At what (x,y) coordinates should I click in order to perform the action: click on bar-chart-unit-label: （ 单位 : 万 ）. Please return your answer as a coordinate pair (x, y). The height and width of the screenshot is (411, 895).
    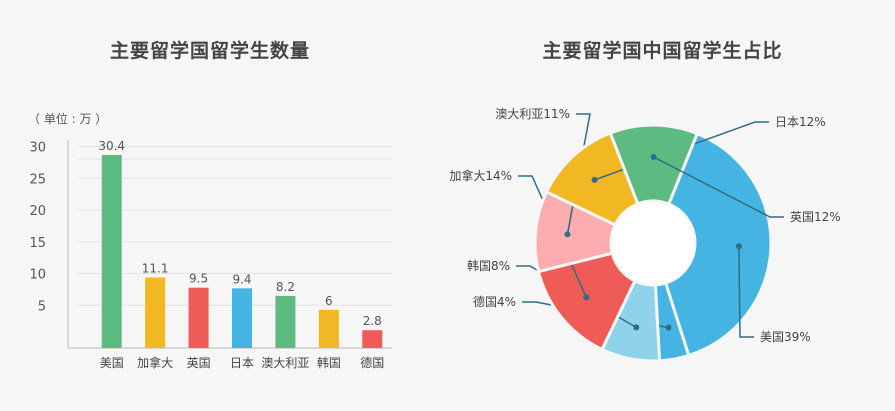
    Looking at the image, I should click on (68, 119).